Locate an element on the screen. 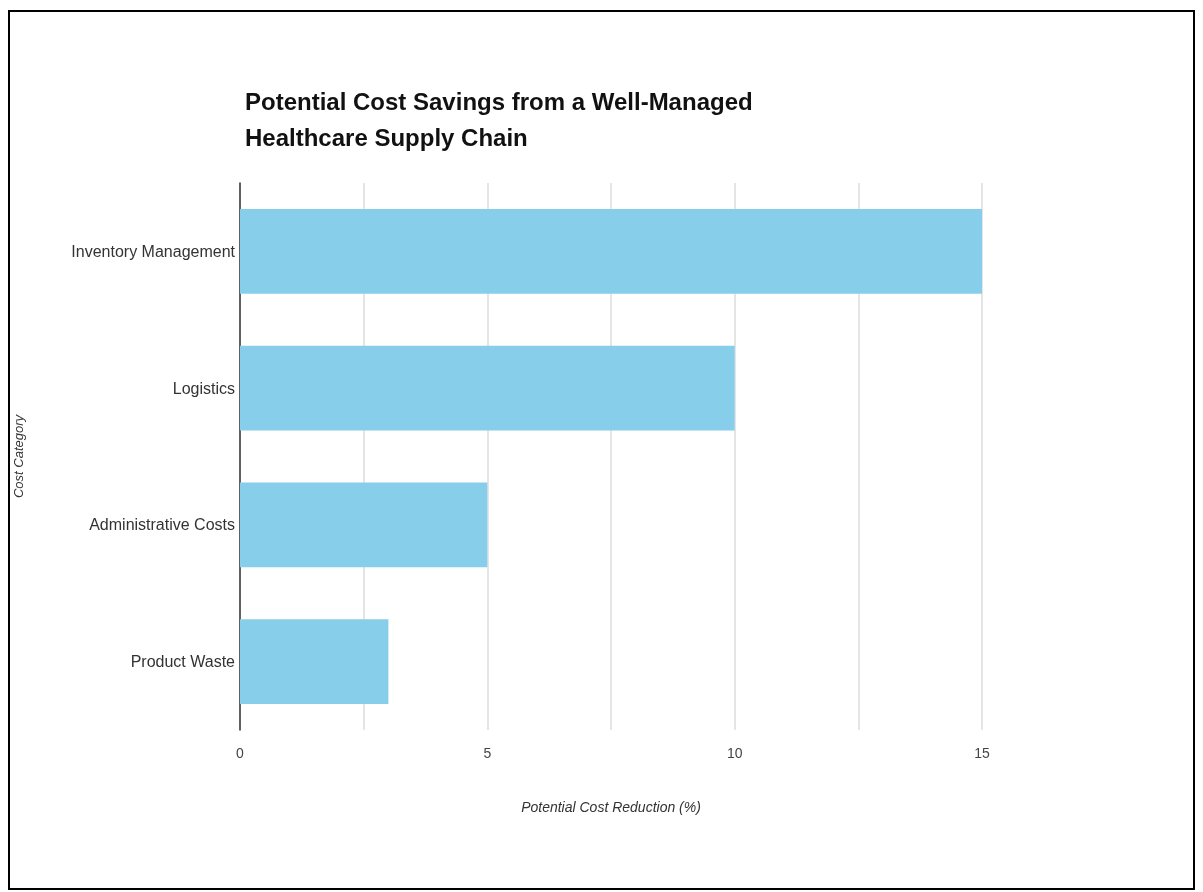 This screenshot has width=1203, height=892. y-tick-label: Logistics is located at coordinates (203, 388).